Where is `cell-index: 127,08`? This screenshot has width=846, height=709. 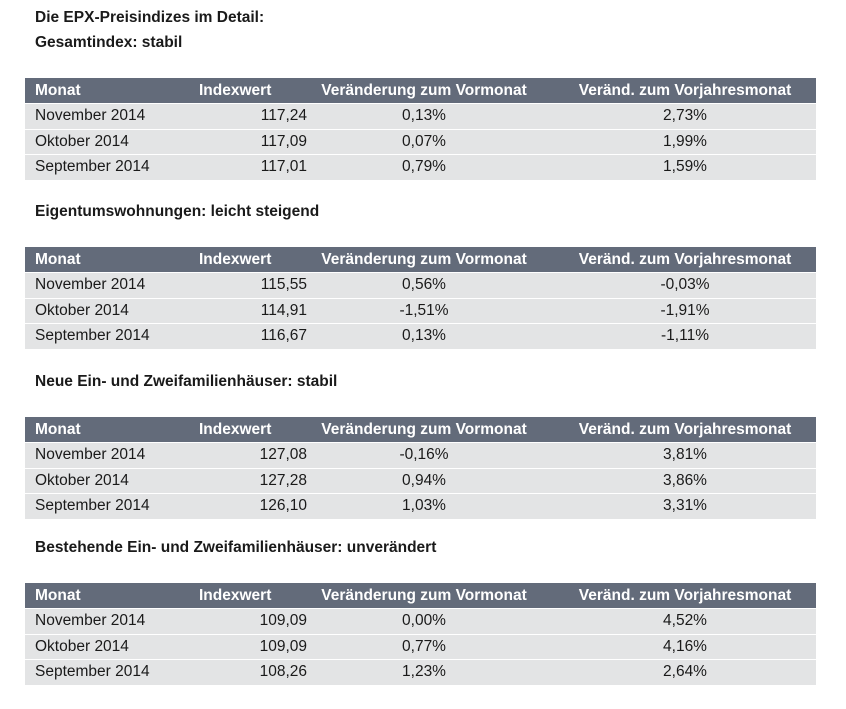
cell-index: 127,08 is located at coordinates (283, 455).